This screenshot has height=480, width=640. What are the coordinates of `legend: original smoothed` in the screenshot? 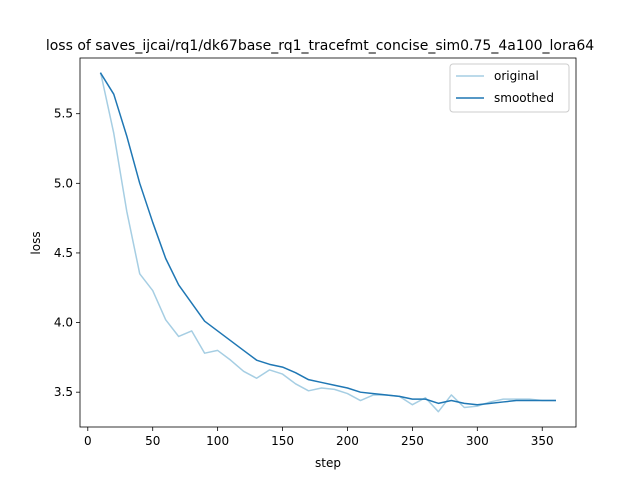 It's located at (509, 88).